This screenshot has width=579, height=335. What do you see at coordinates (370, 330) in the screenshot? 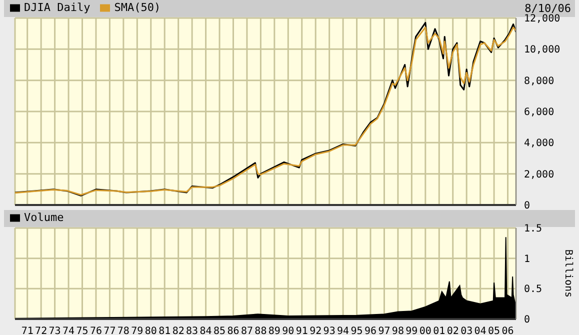
I see `x-tick-label: 96` at bounding box center [370, 330].